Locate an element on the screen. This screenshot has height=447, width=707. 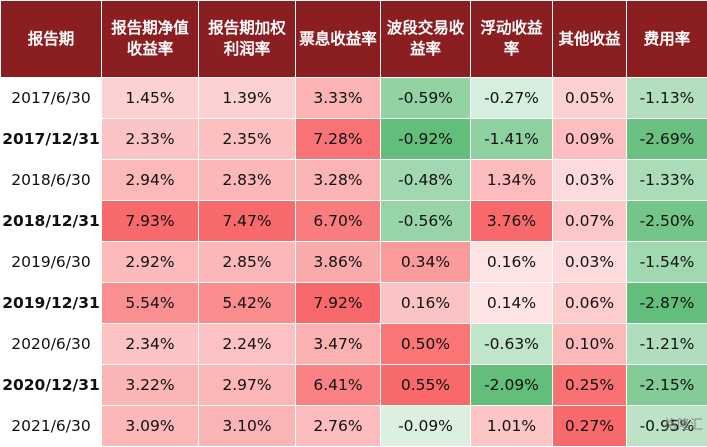
value-cell: 3.28% is located at coordinates (338, 180).